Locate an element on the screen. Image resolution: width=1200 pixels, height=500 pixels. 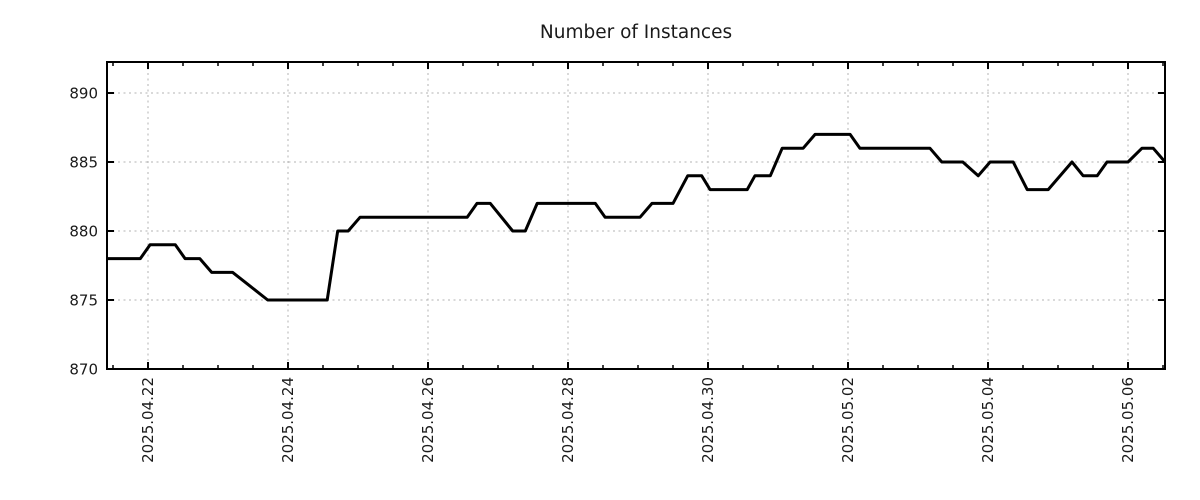
x-tick-label: 2025.04.26 is located at coordinates (428, 420).